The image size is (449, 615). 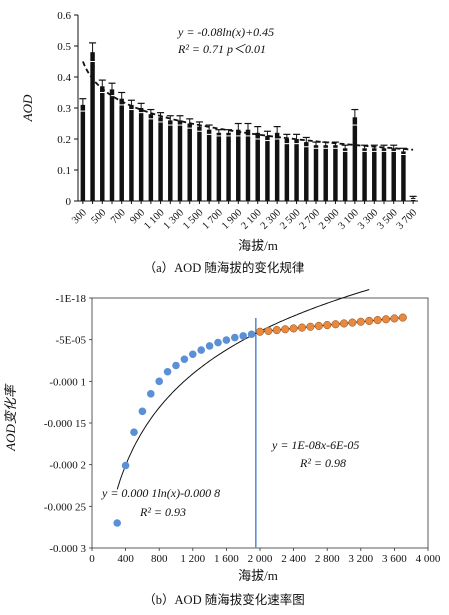 What do you see at coordinates (226, 559) in the screenshot?
I see `chart-b-x-tick-label: 1 600` at bounding box center [226, 559].